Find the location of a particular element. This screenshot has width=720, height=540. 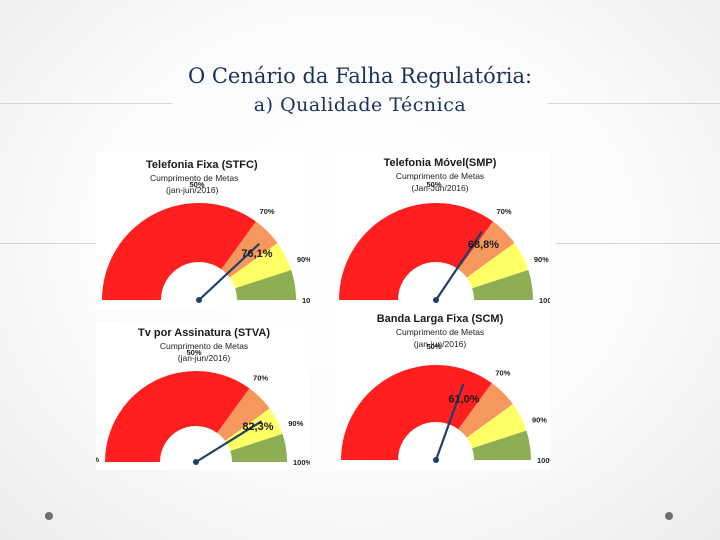

gauge-tick-label: 0% is located at coordinates (97, 459).